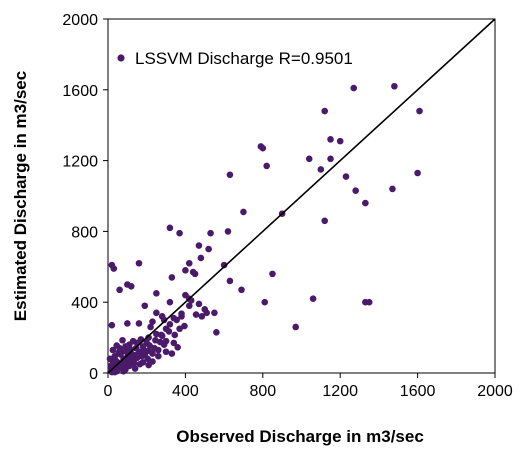 The height and width of the screenshot is (452, 529). I want to click on x-tick-label: 800, so click(262, 391).